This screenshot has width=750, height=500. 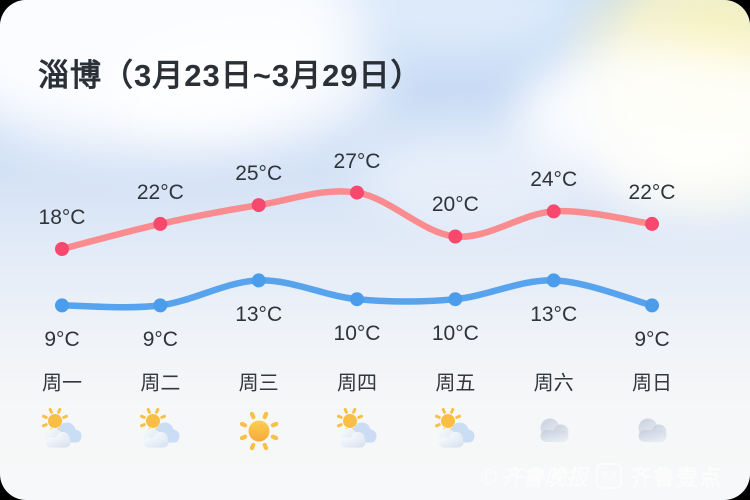 I want to click on weekday-label: 周五, so click(x=455, y=383).